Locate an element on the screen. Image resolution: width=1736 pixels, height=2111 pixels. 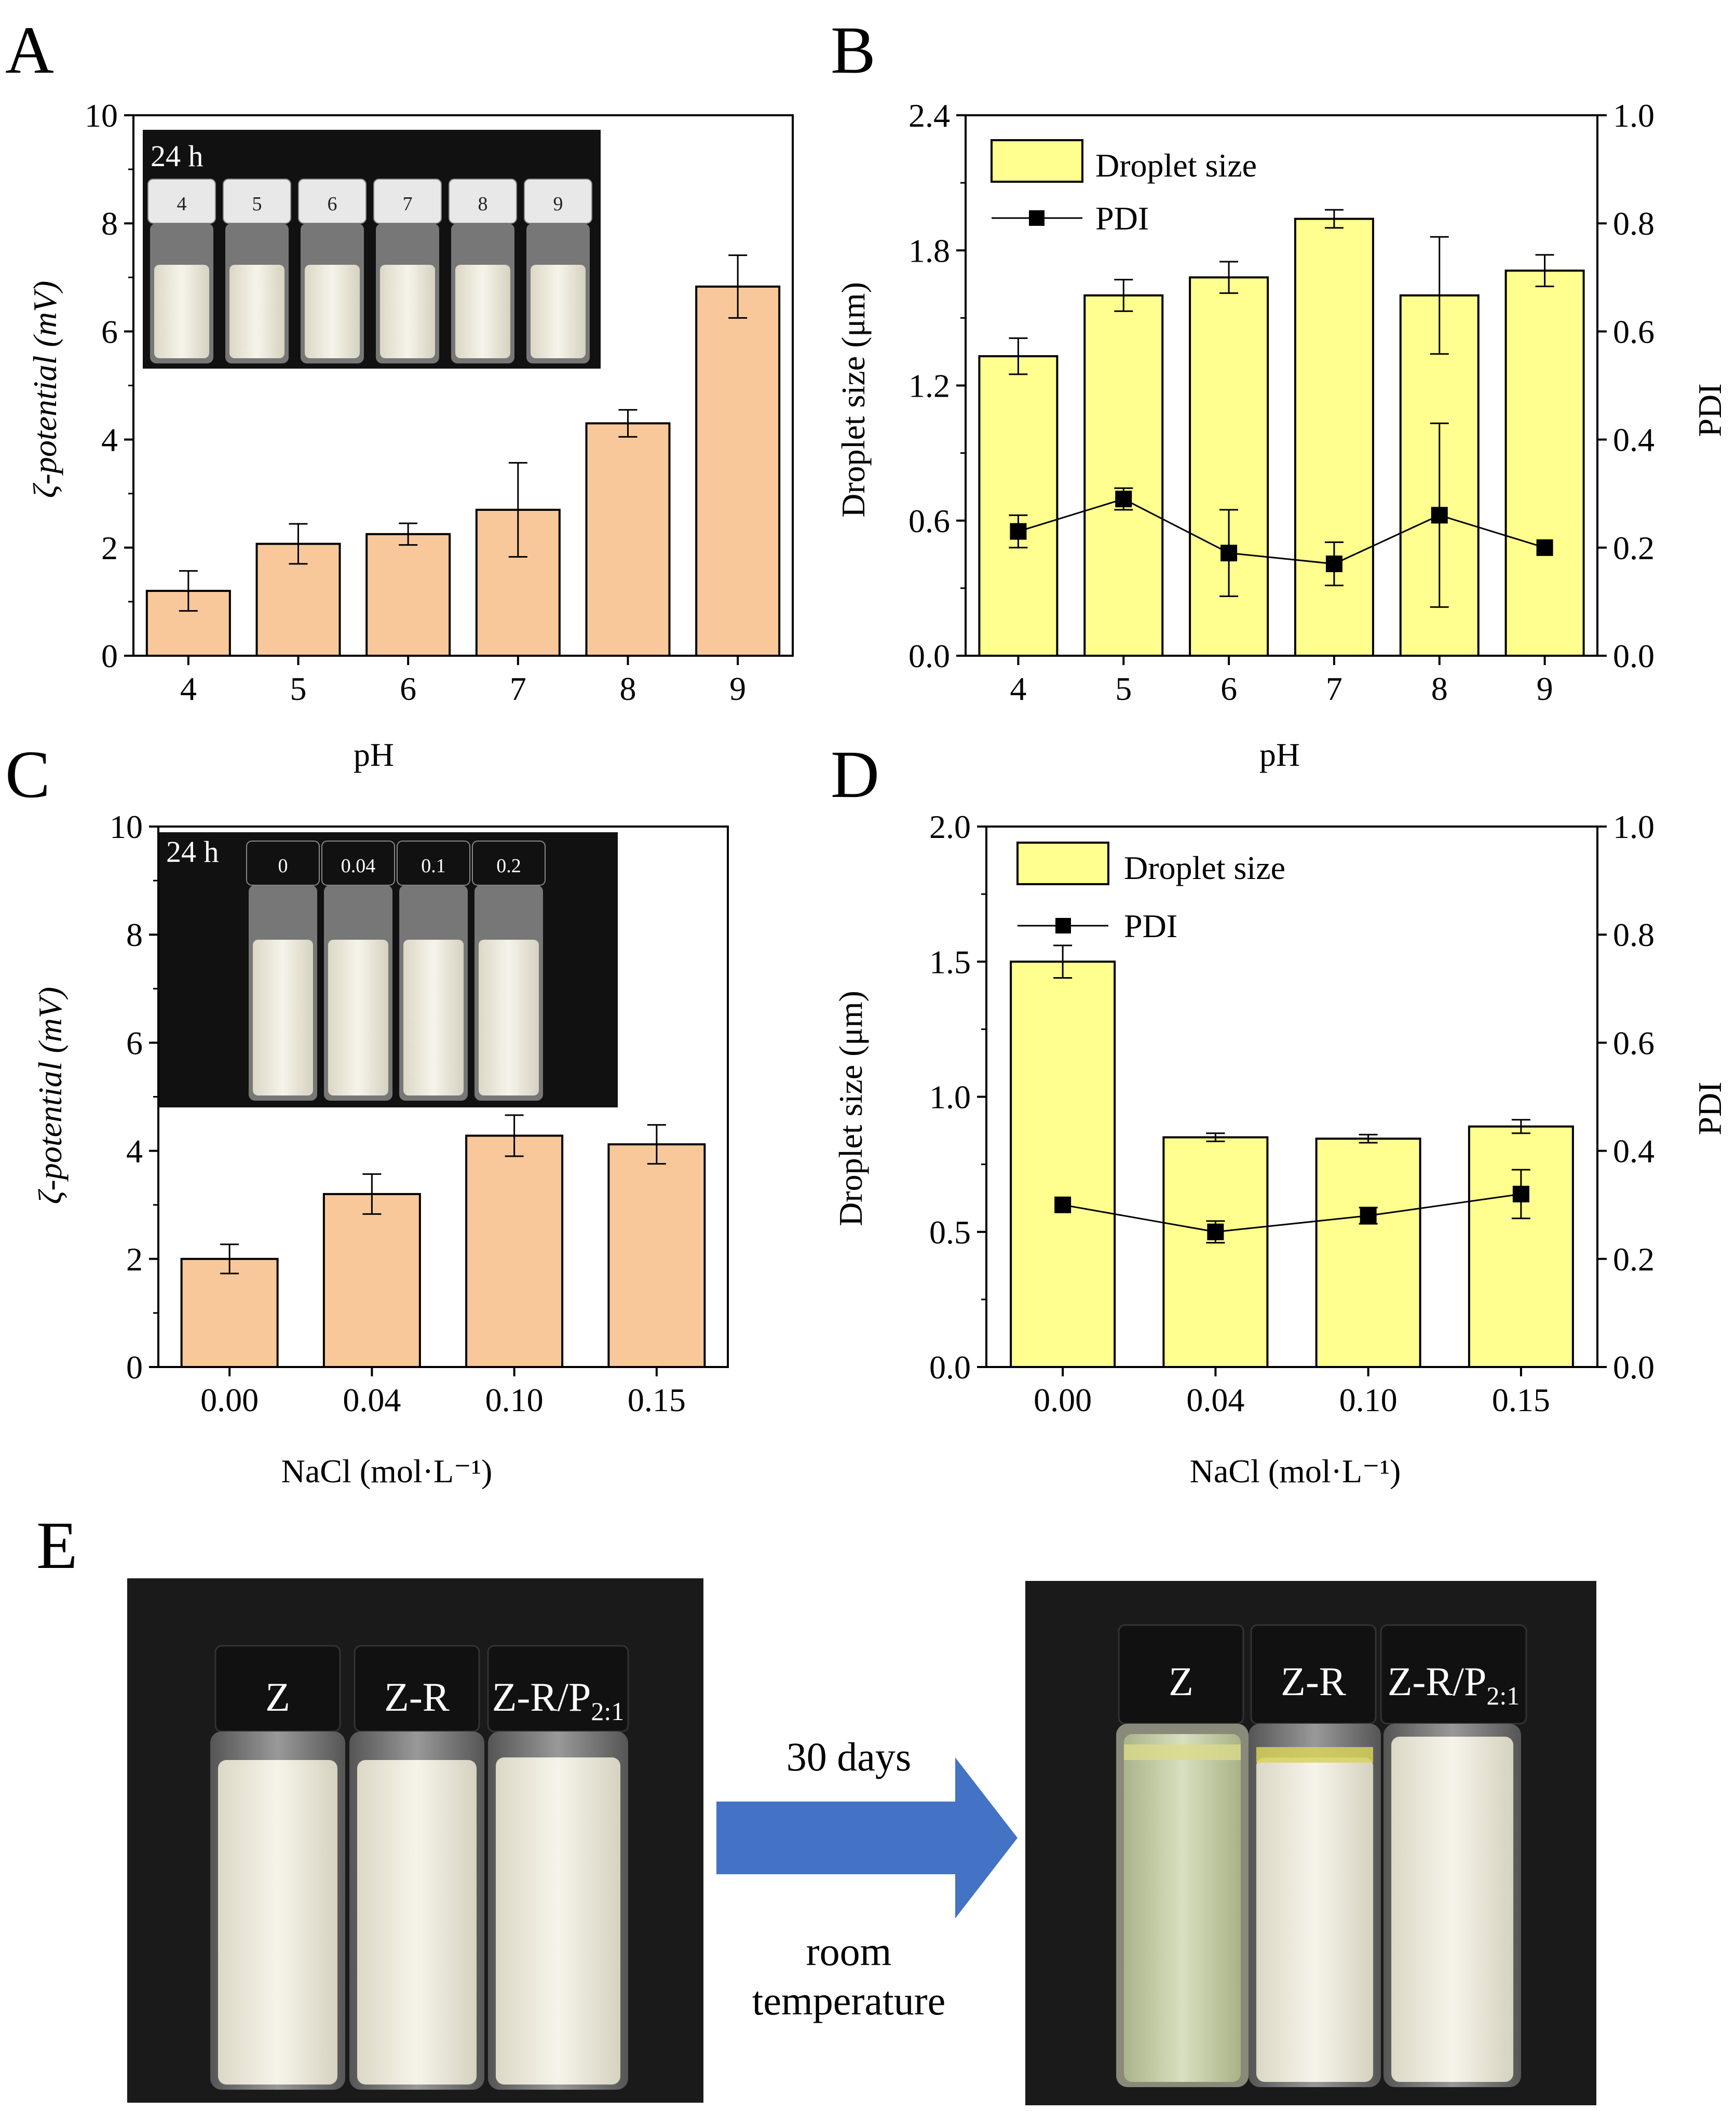
chart-a-inset-photo: 4 5 6 7 8 9 24 h is located at coordinates (372, 250).